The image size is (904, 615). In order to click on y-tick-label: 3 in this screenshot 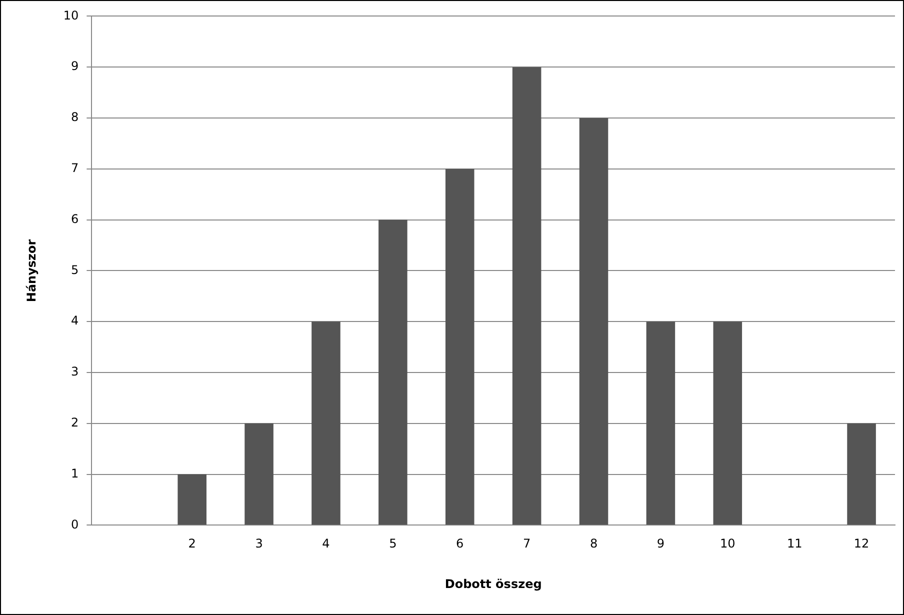, I will do `click(75, 371)`.